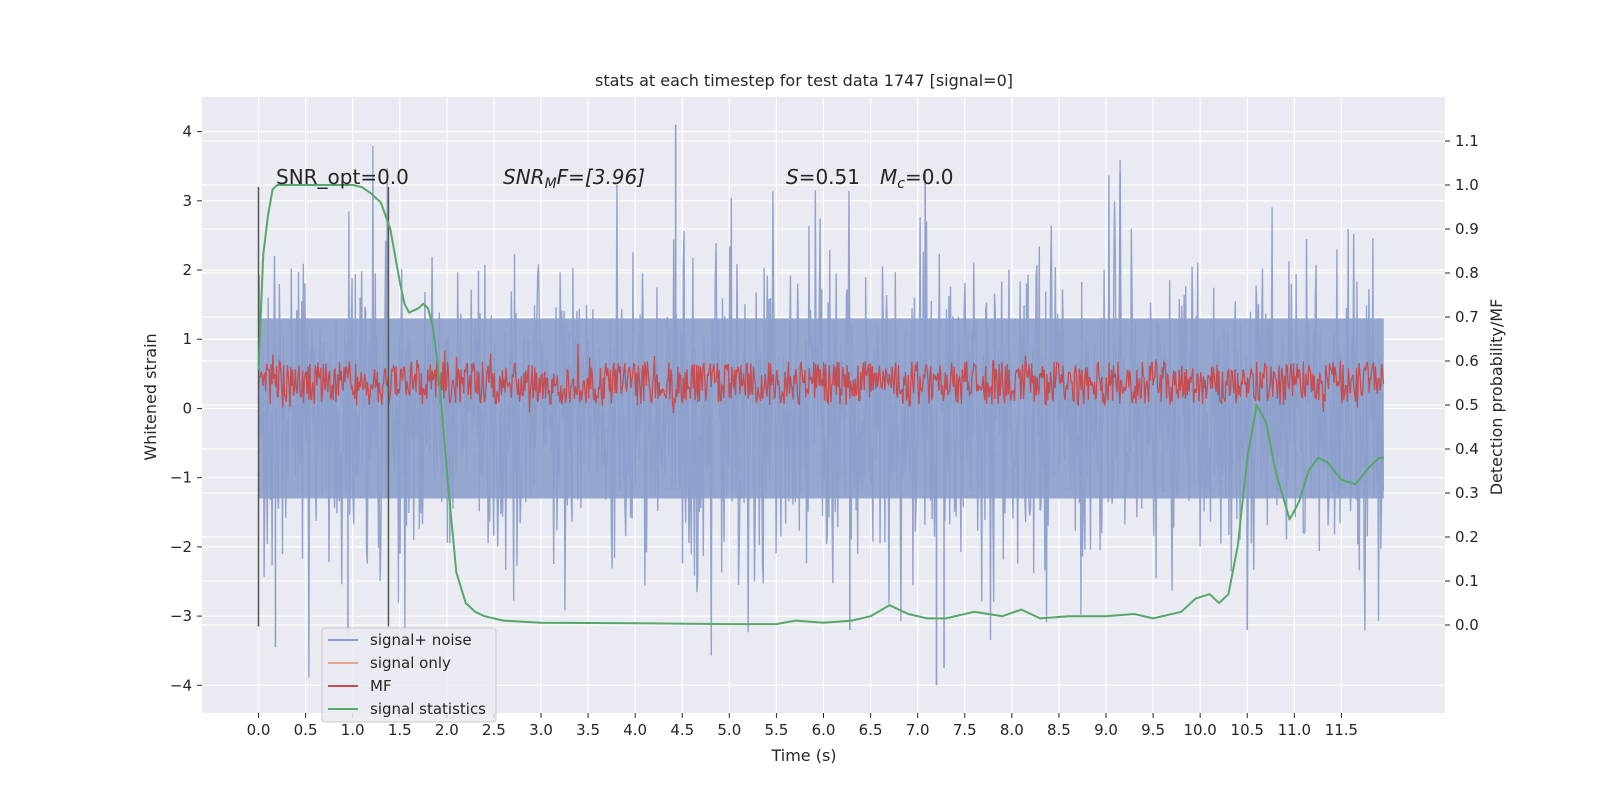 This screenshot has height=800, width=1600. What do you see at coordinates (187, 339) in the screenshot?
I see `y-left-tick-label-5: 1` at bounding box center [187, 339].